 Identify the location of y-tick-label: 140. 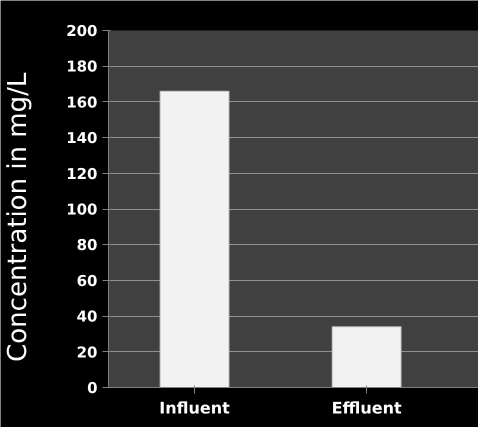
(82, 138).